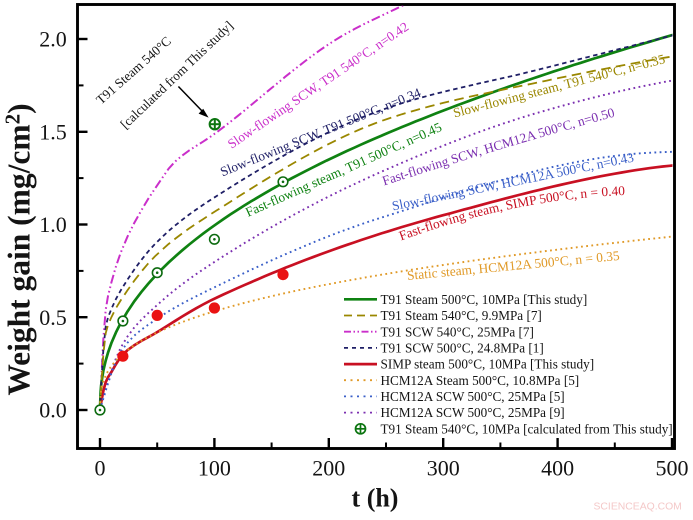  I want to click on svg-text: T91 SCW 540°C, 25MPa [7], so click(457, 331).